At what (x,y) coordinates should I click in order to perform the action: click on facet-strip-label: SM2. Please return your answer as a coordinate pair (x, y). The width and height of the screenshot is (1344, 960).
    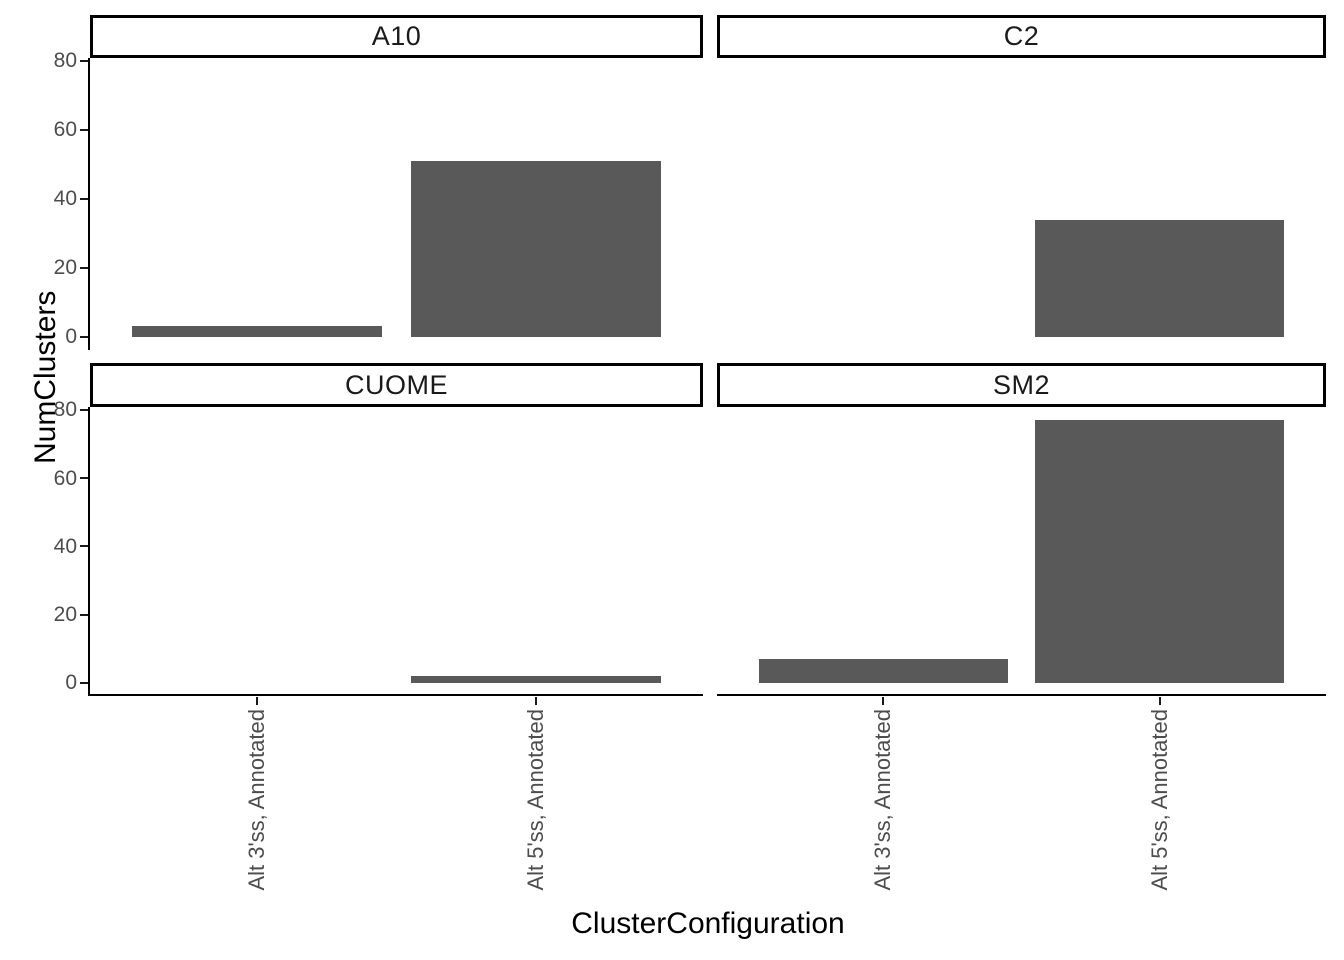
    Looking at the image, I should click on (1021, 384).